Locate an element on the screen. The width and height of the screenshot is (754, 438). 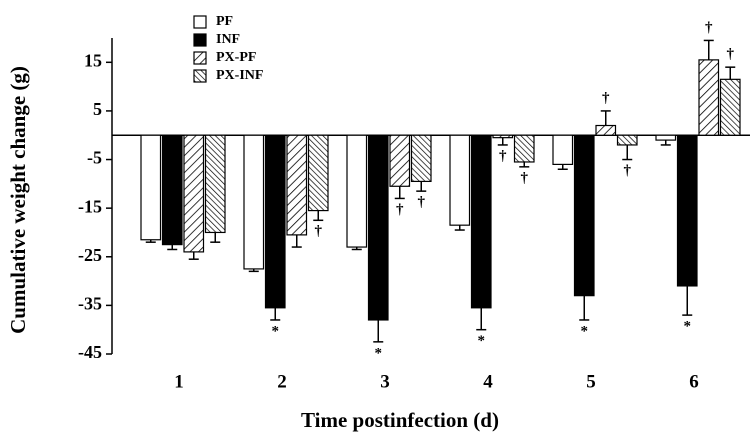
y-tick-label: -45 is located at coordinates (90, 352).